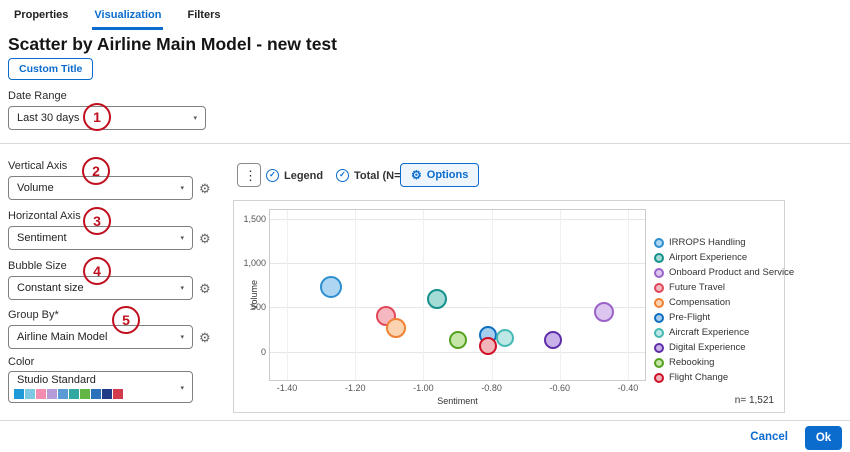 The height and width of the screenshot is (452, 850). What do you see at coordinates (51, 69) in the screenshot?
I see `custom-title-button: Custom Title` at bounding box center [51, 69].